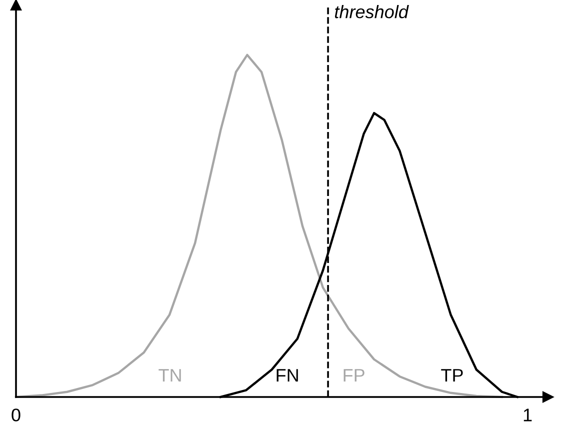 This screenshot has height=428, width=563. What do you see at coordinates (169, 375) in the screenshot?
I see `annotation: TN` at bounding box center [169, 375].